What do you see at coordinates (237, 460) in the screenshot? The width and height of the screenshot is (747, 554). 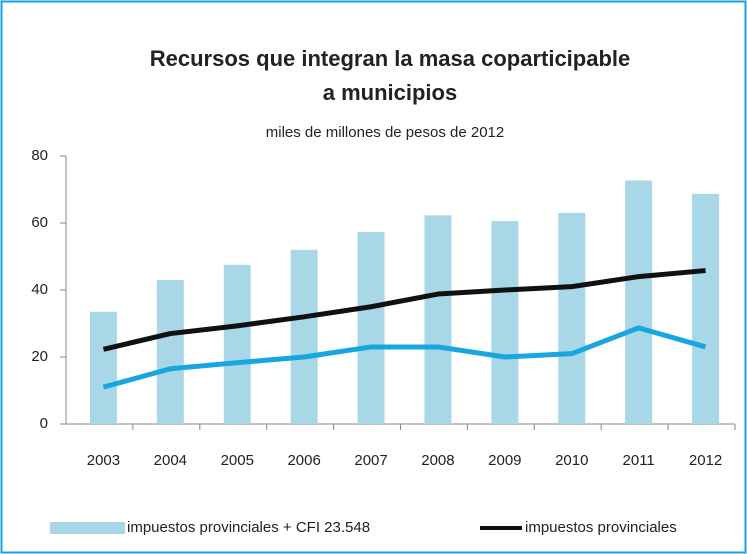 I see `x-tick-label: 2005` at bounding box center [237, 460].